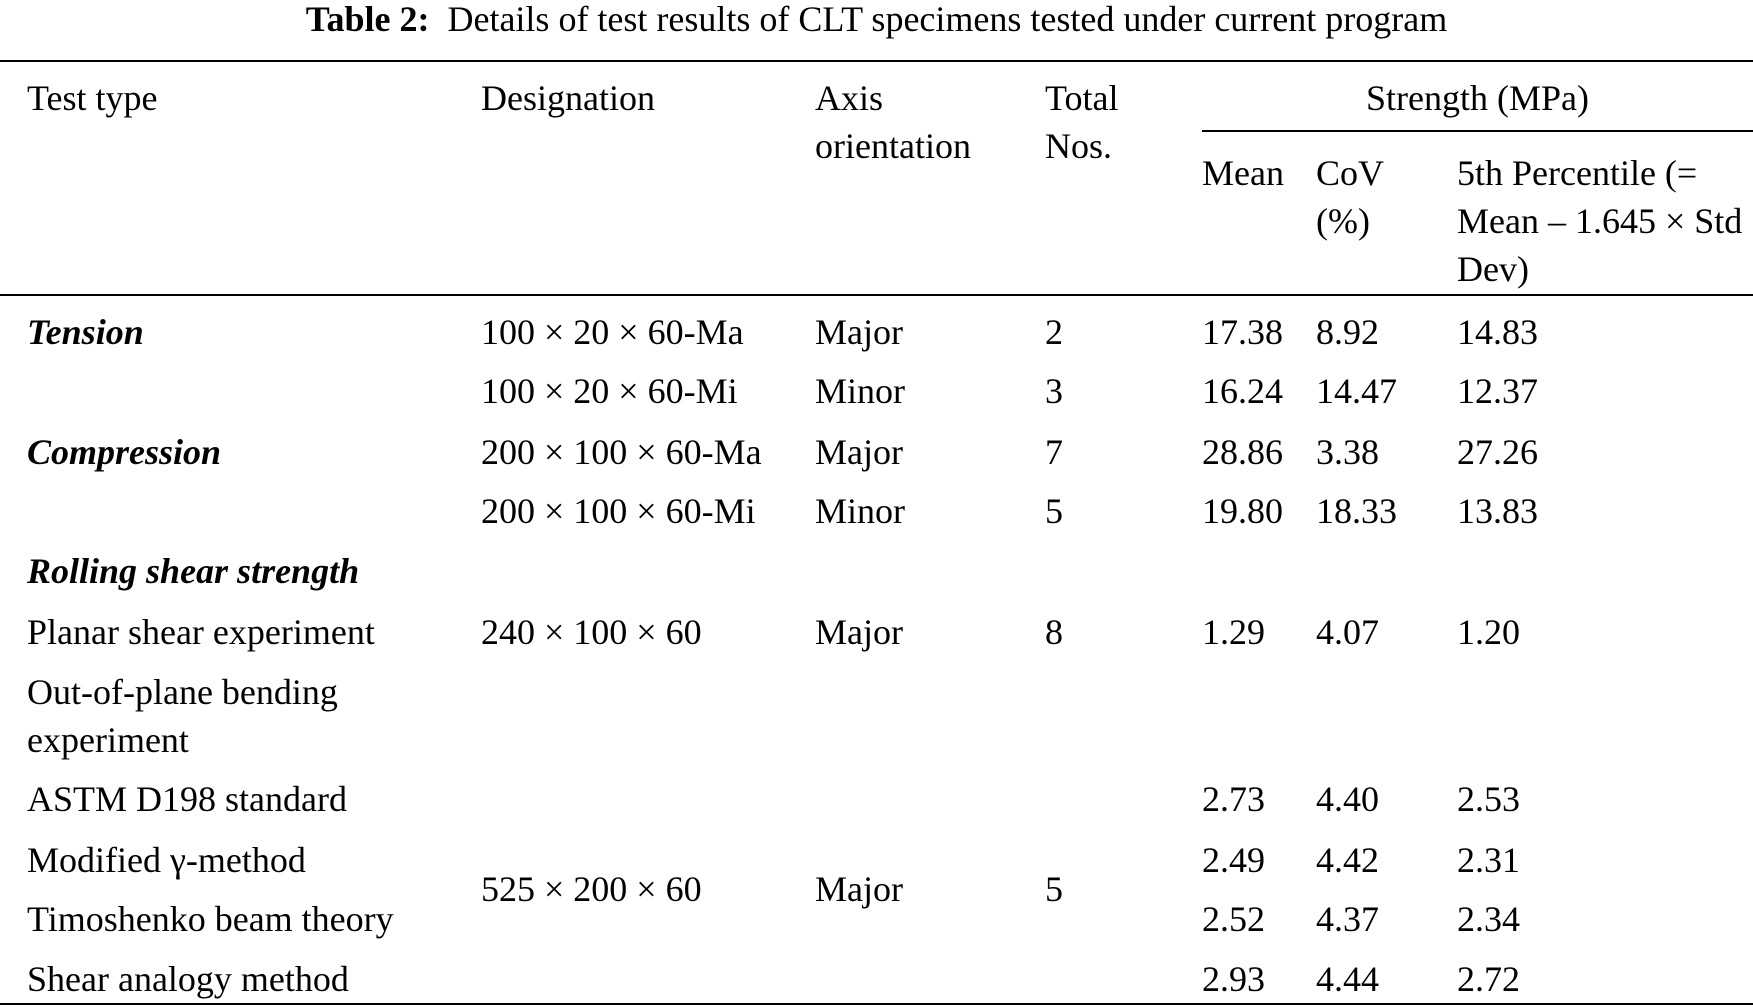 This screenshot has height=1008, width=1753. Describe the element at coordinates (1497, 452) in the screenshot. I see `cell-p5: 27.26` at that location.